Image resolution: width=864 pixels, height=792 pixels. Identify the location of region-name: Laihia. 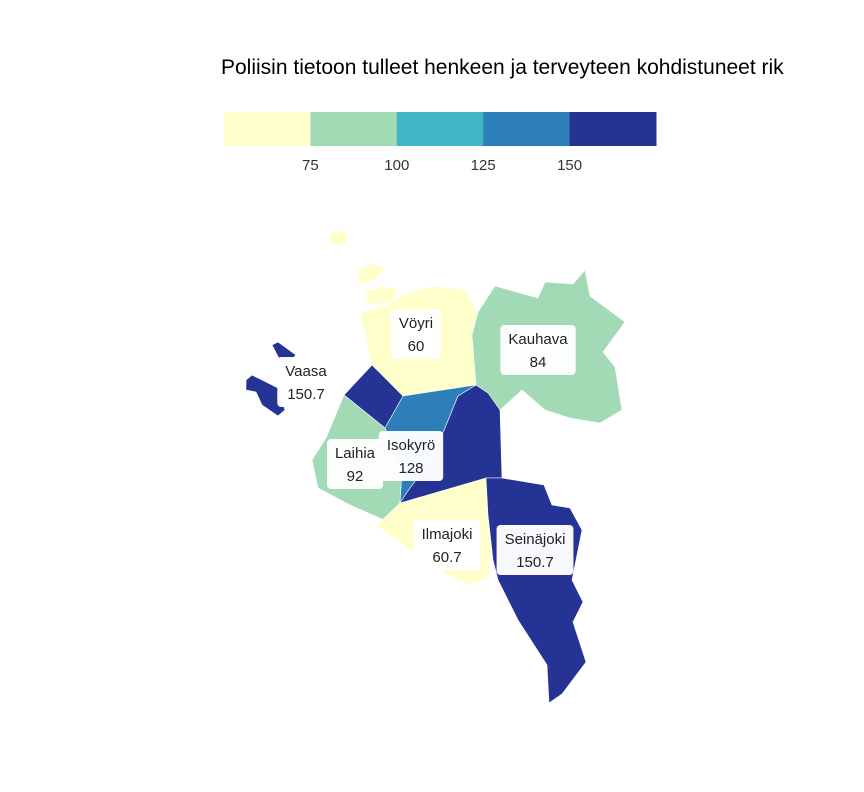
(355, 453).